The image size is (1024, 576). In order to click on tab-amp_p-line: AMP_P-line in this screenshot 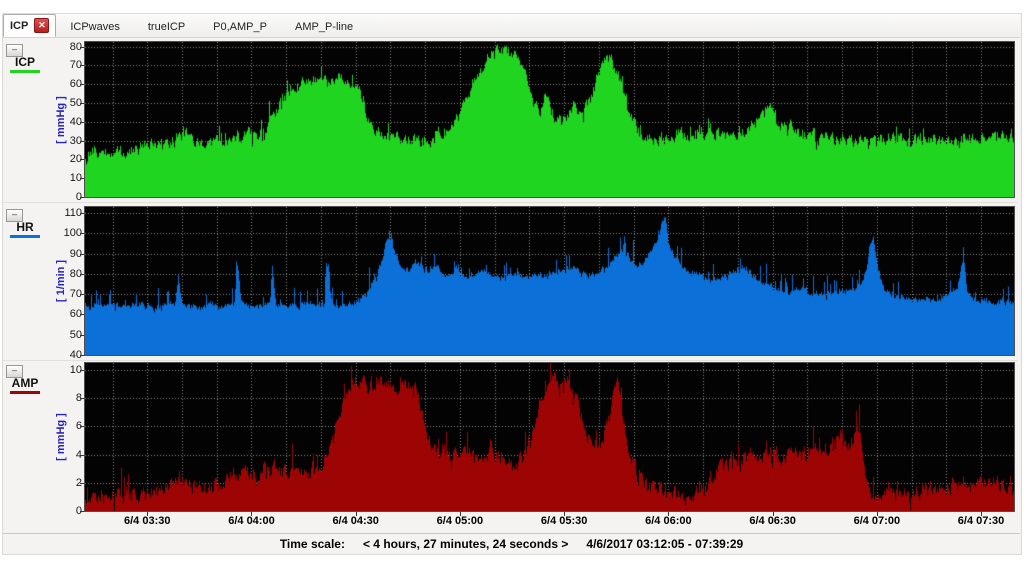, I will do `click(324, 27)`.